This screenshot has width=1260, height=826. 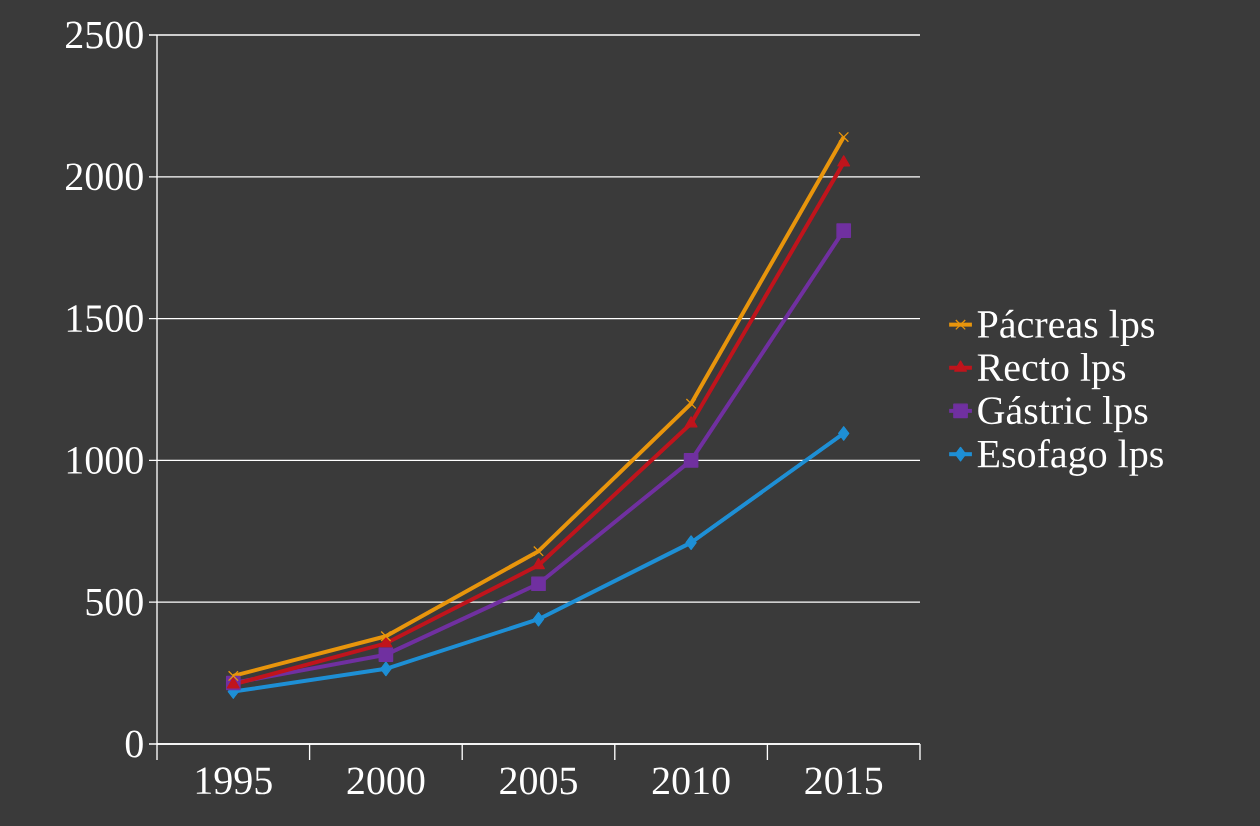 I want to click on legend-label: Pácreas lps, so click(x=1065, y=328).